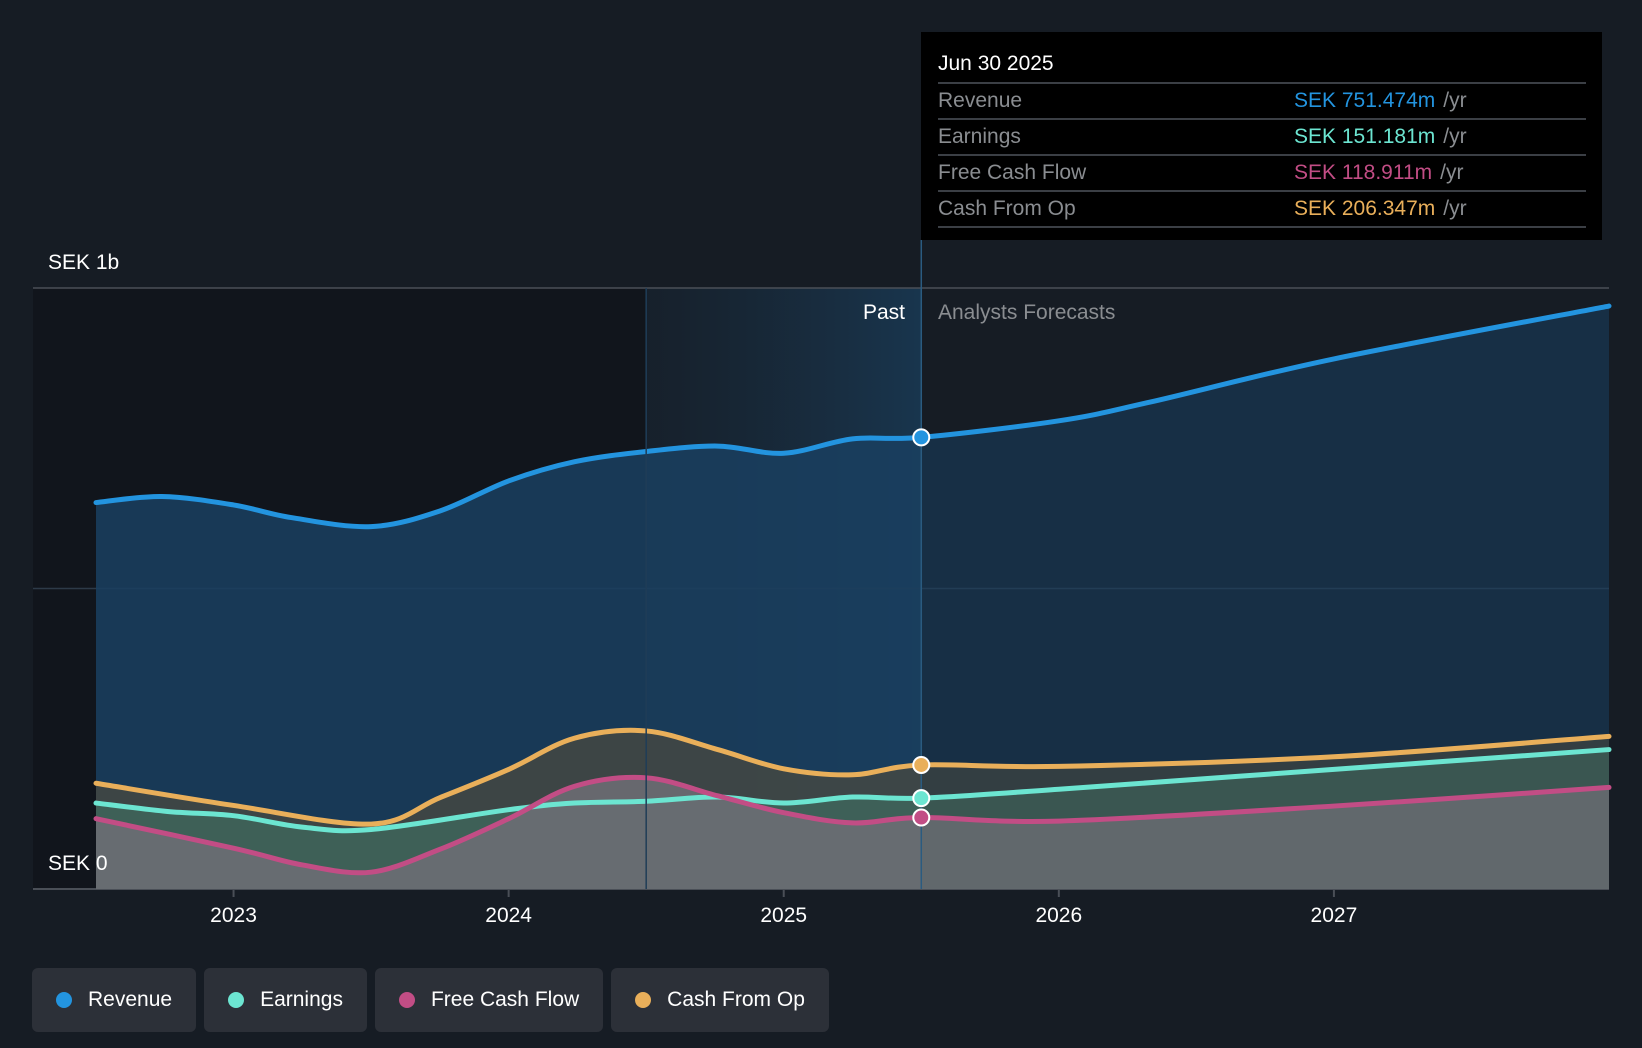 The image size is (1642, 1048). What do you see at coordinates (921, 817) in the screenshot?
I see `free-cash-flow-marker` at bounding box center [921, 817].